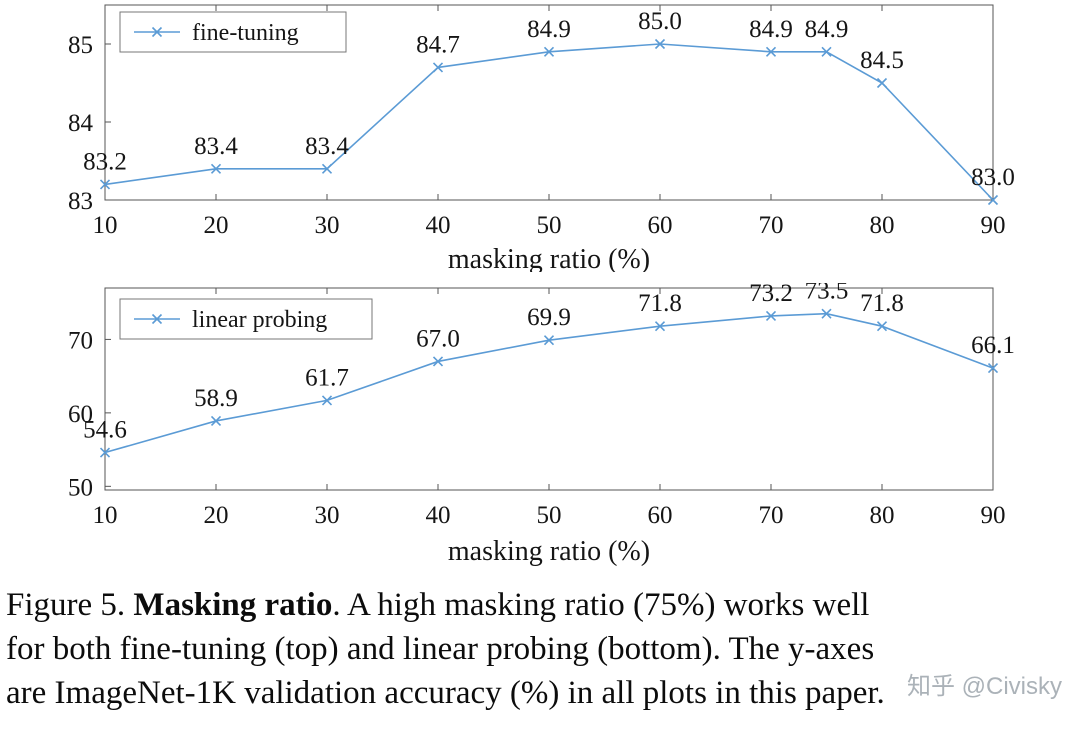 The image size is (1080, 737). What do you see at coordinates (259, 320) in the screenshot?
I see `legend-label: linear probing` at bounding box center [259, 320].